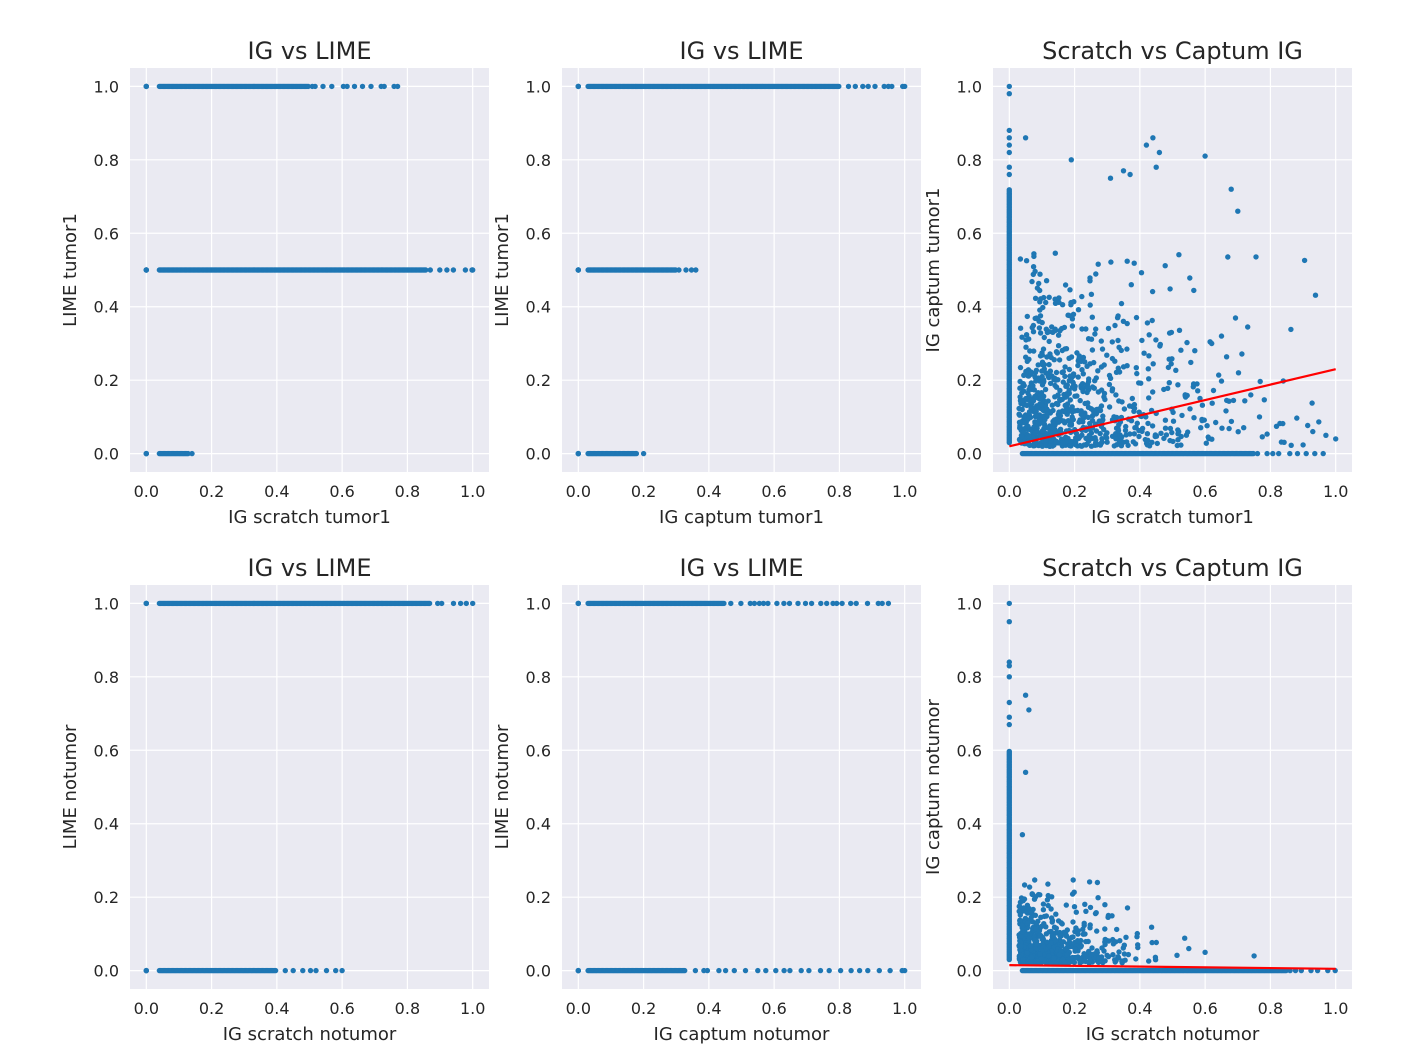  Describe the element at coordinates (969, 677) in the screenshot. I see `y-tick-label: 0.8` at that location.